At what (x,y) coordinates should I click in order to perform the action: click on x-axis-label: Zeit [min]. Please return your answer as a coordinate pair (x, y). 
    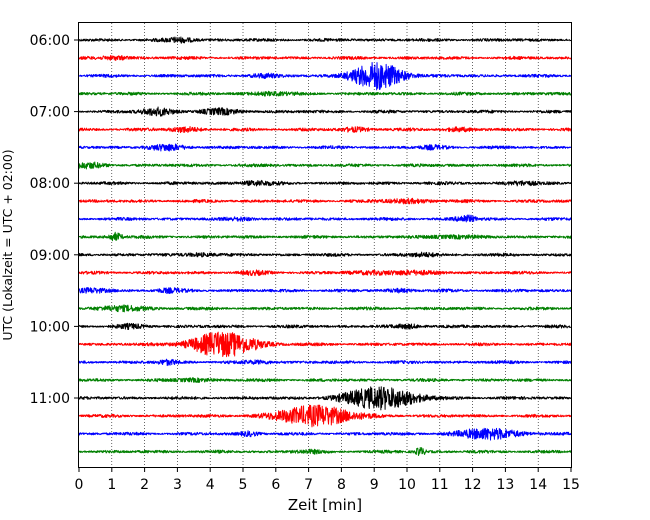
    Looking at the image, I should click on (325, 505).